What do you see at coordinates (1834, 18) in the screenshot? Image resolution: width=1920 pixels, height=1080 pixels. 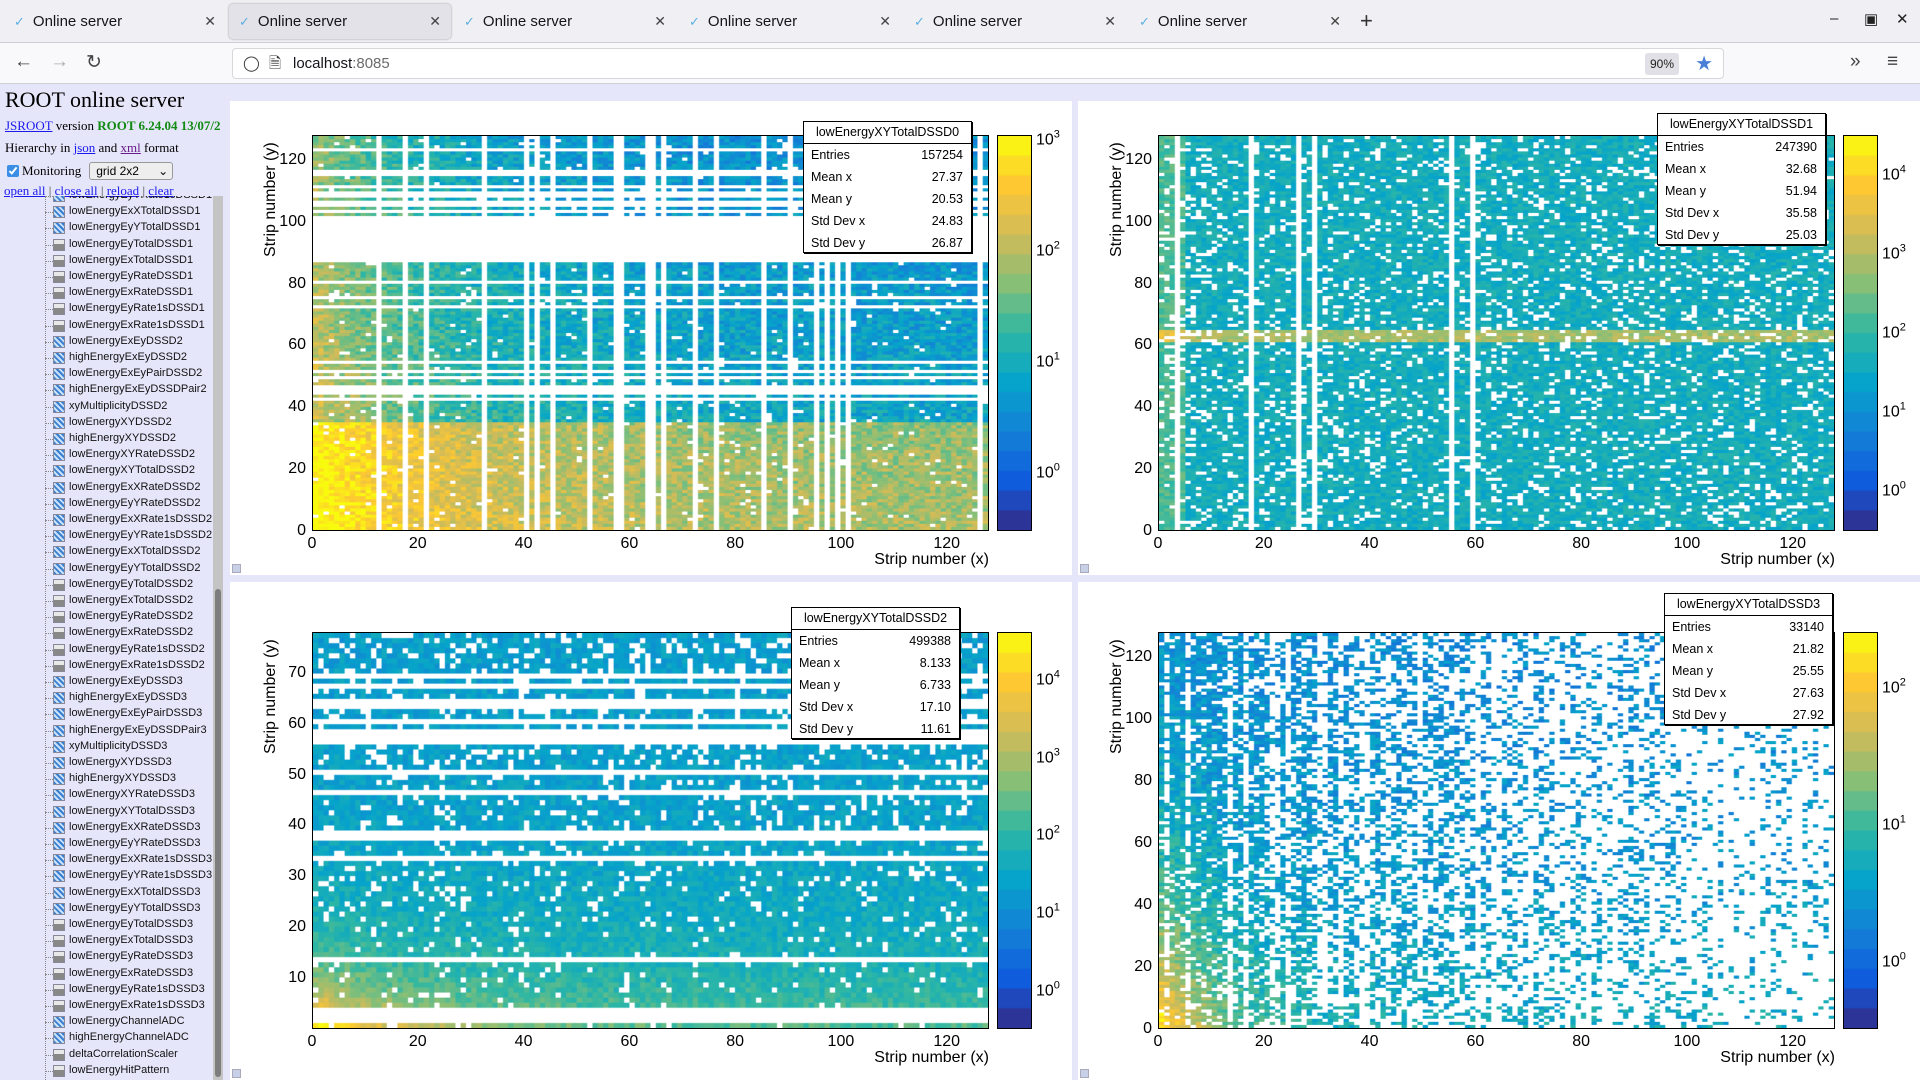 I see `minimize-button: –` at bounding box center [1834, 18].